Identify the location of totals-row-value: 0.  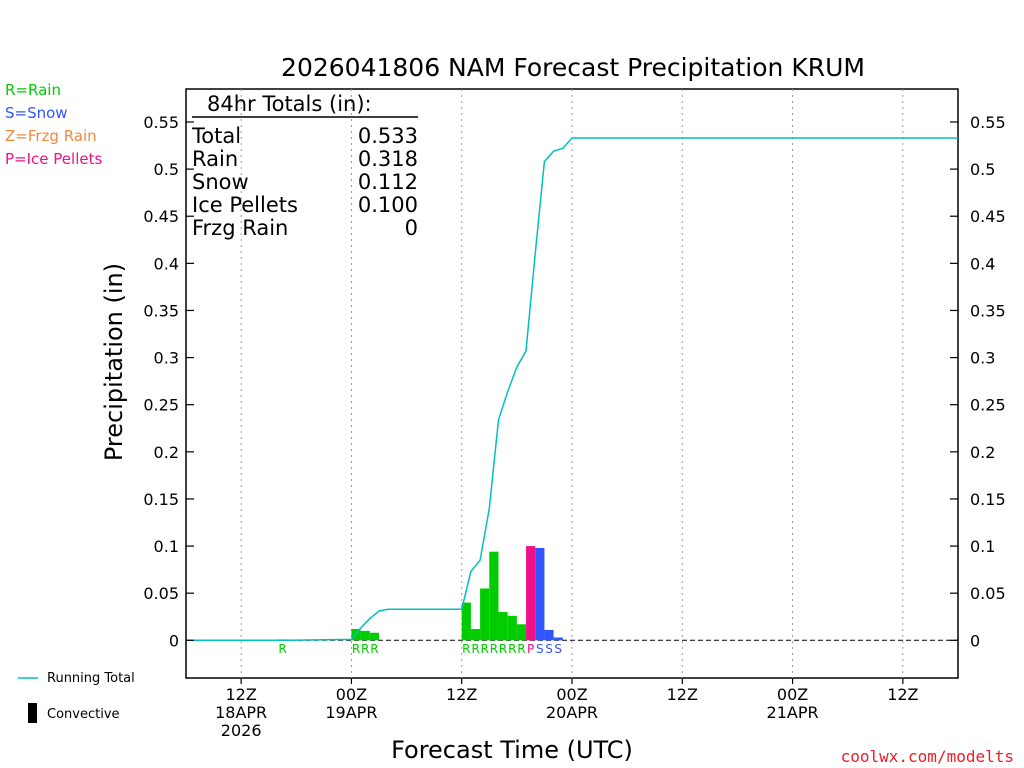
(411, 228).